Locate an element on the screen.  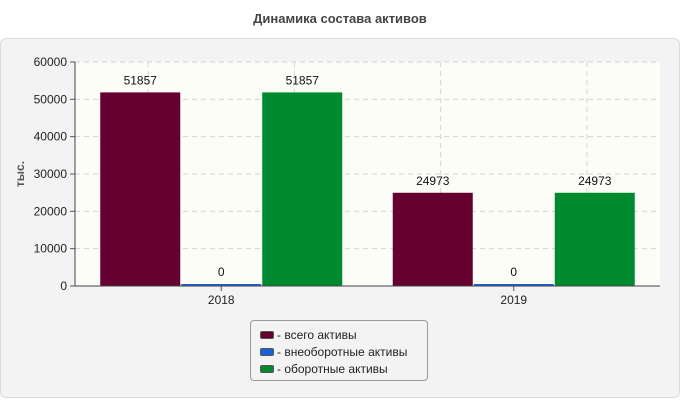
y-tick-label: 0 is located at coordinates (63, 286).